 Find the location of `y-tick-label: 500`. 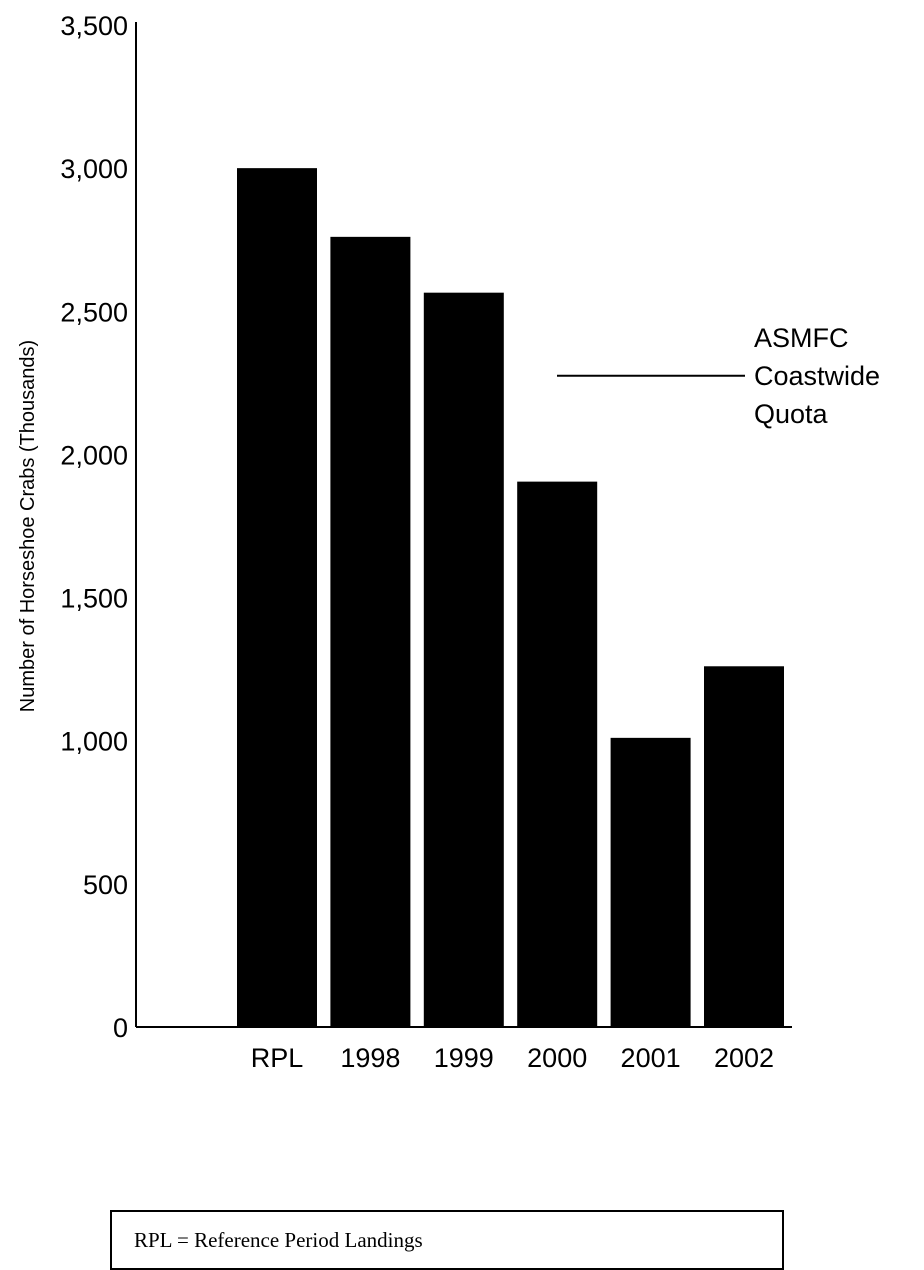

y-tick-label: 500 is located at coordinates (105, 885).